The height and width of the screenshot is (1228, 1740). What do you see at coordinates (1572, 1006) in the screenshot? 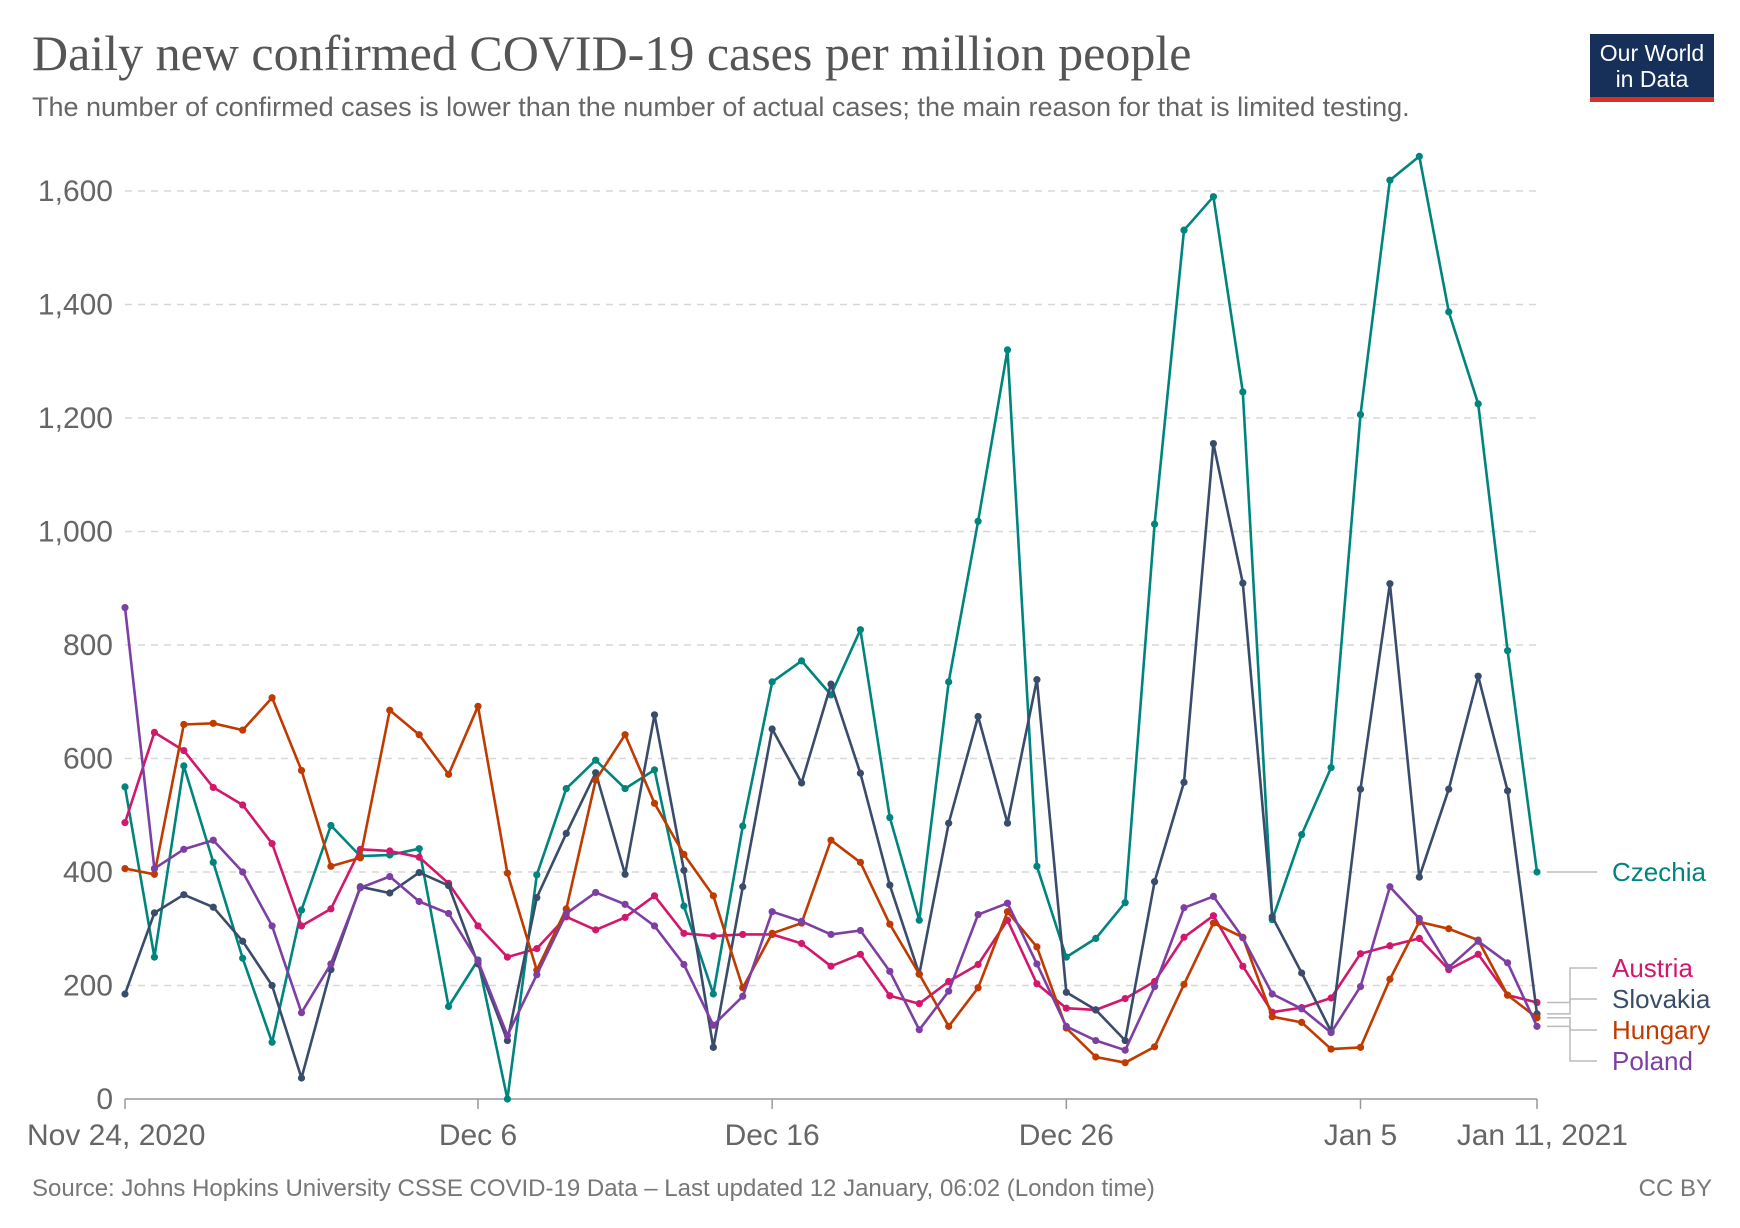
I see `legend-connector-slovakia` at bounding box center [1572, 1006].